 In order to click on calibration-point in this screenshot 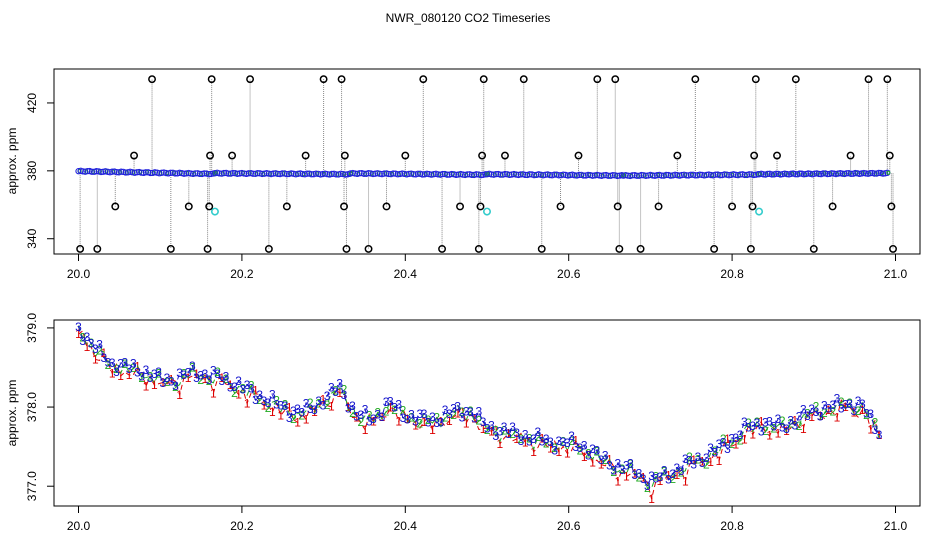, I will do `click(759, 211)`.